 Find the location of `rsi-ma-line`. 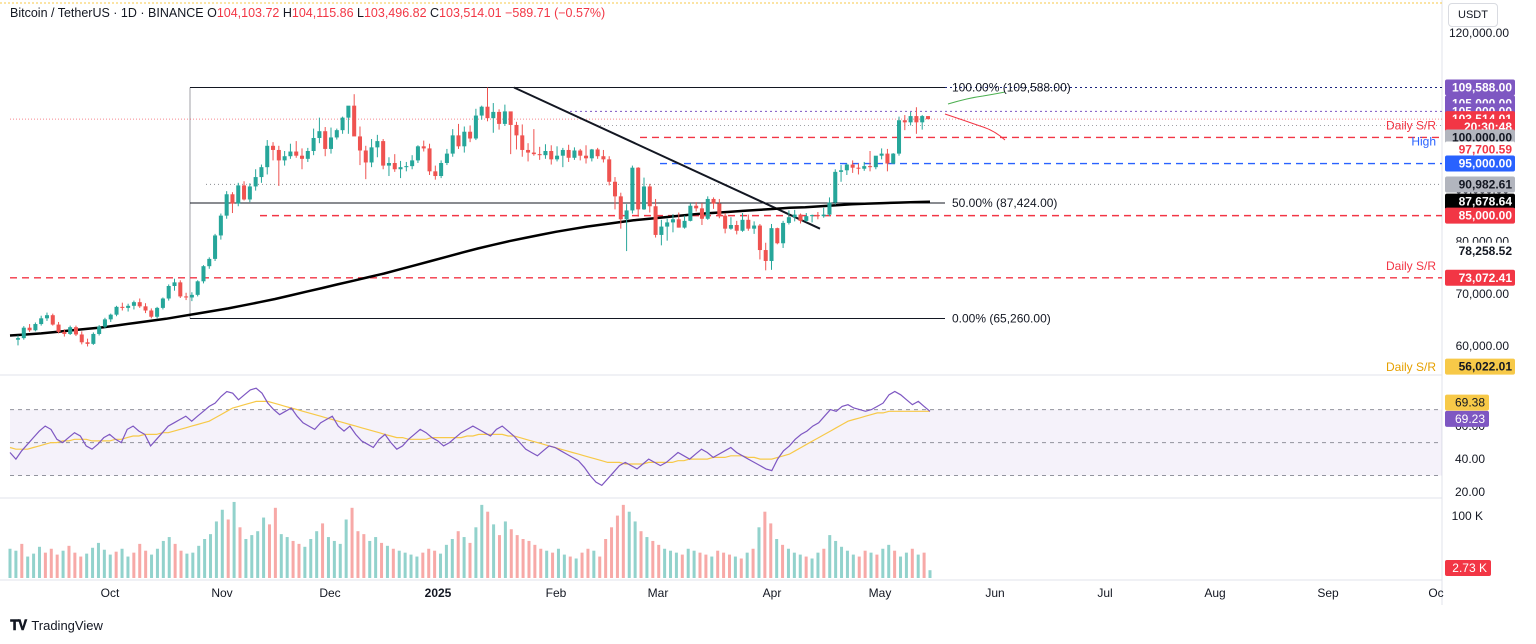

rsi-ma-line is located at coordinates (469, 432).